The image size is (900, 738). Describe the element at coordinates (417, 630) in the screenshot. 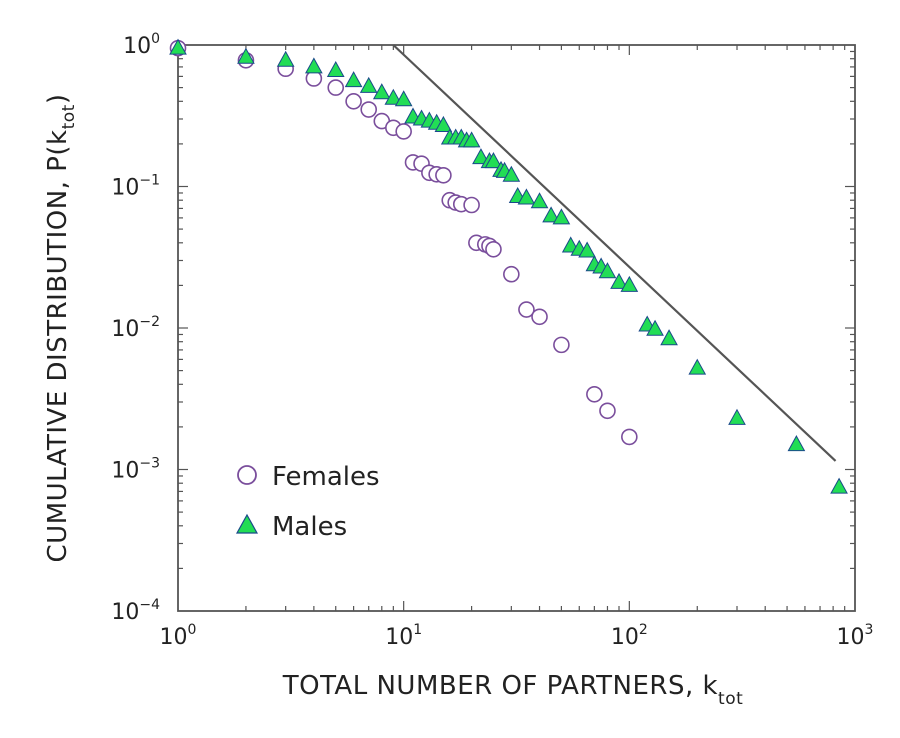

I see `x-tick-label-exponent: 1` at that location.